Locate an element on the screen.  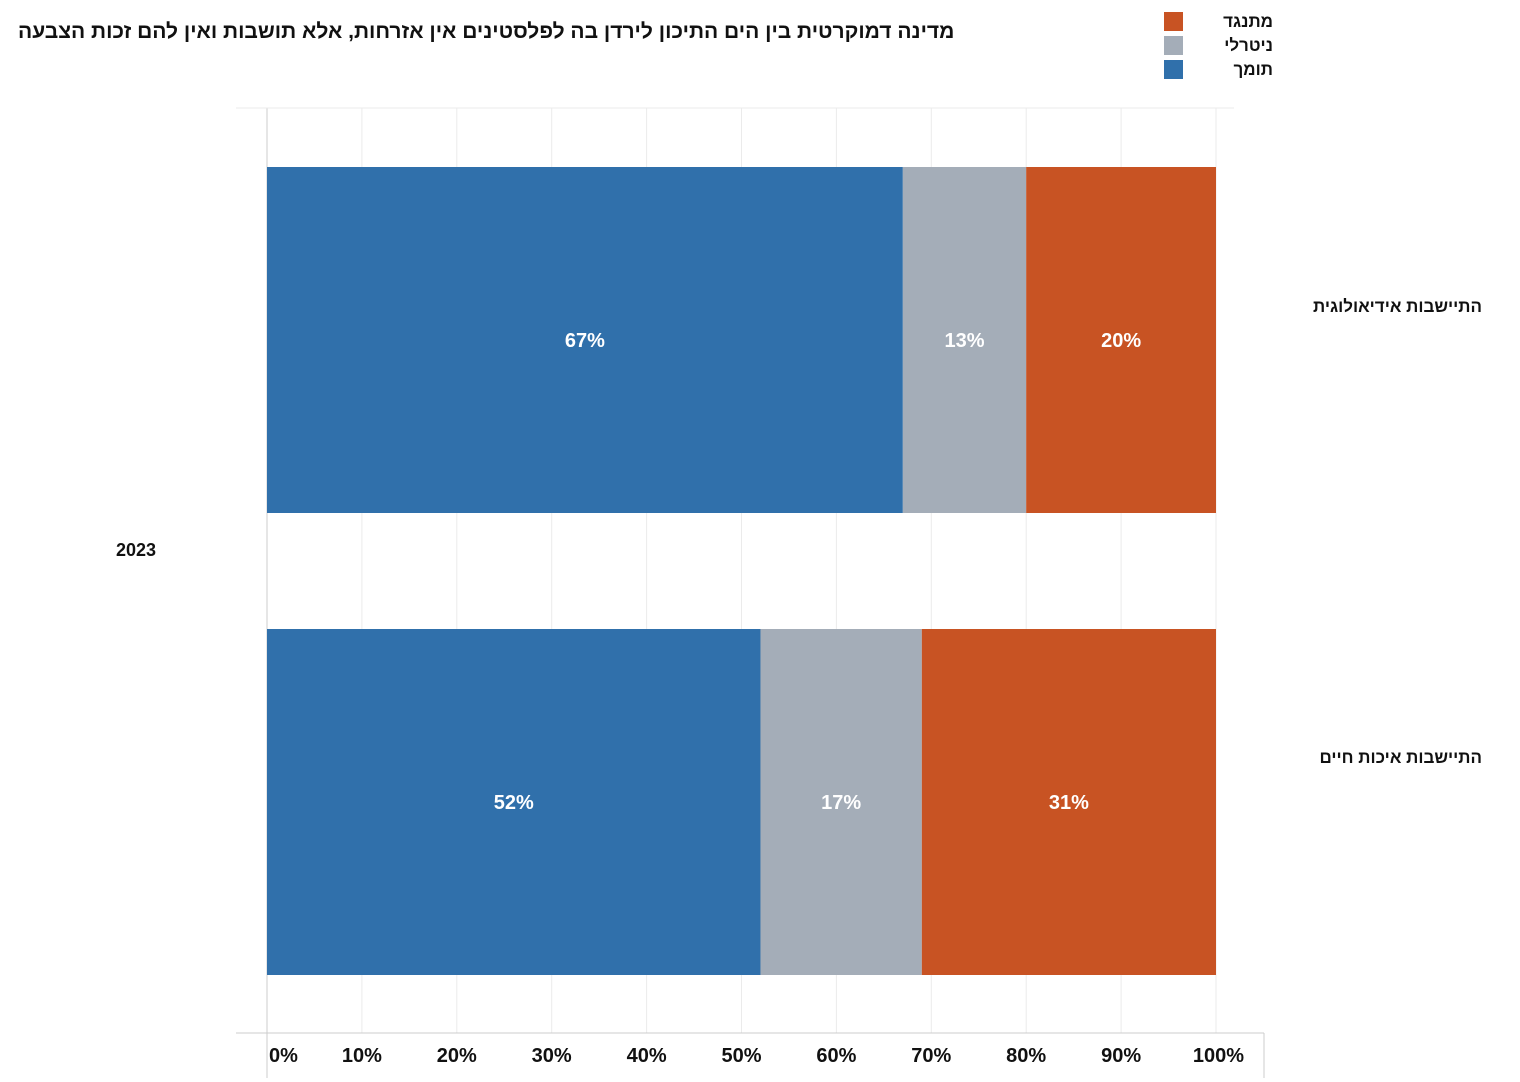
data-label: 17% is located at coordinates (841, 803).